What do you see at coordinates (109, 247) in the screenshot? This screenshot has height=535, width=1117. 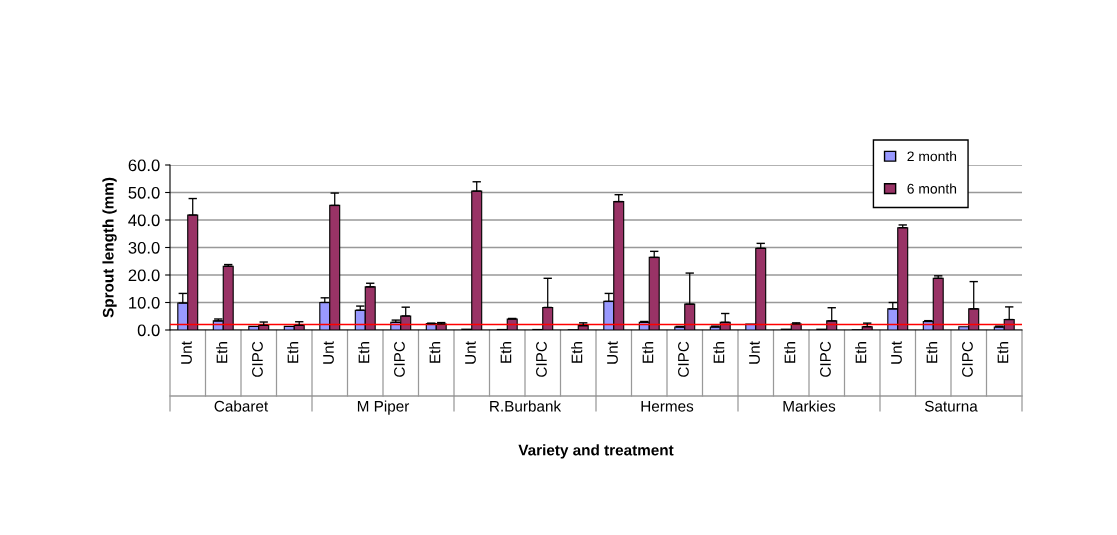 I see `y-axis-title: Sprout length (mm)` at bounding box center [109, 247].